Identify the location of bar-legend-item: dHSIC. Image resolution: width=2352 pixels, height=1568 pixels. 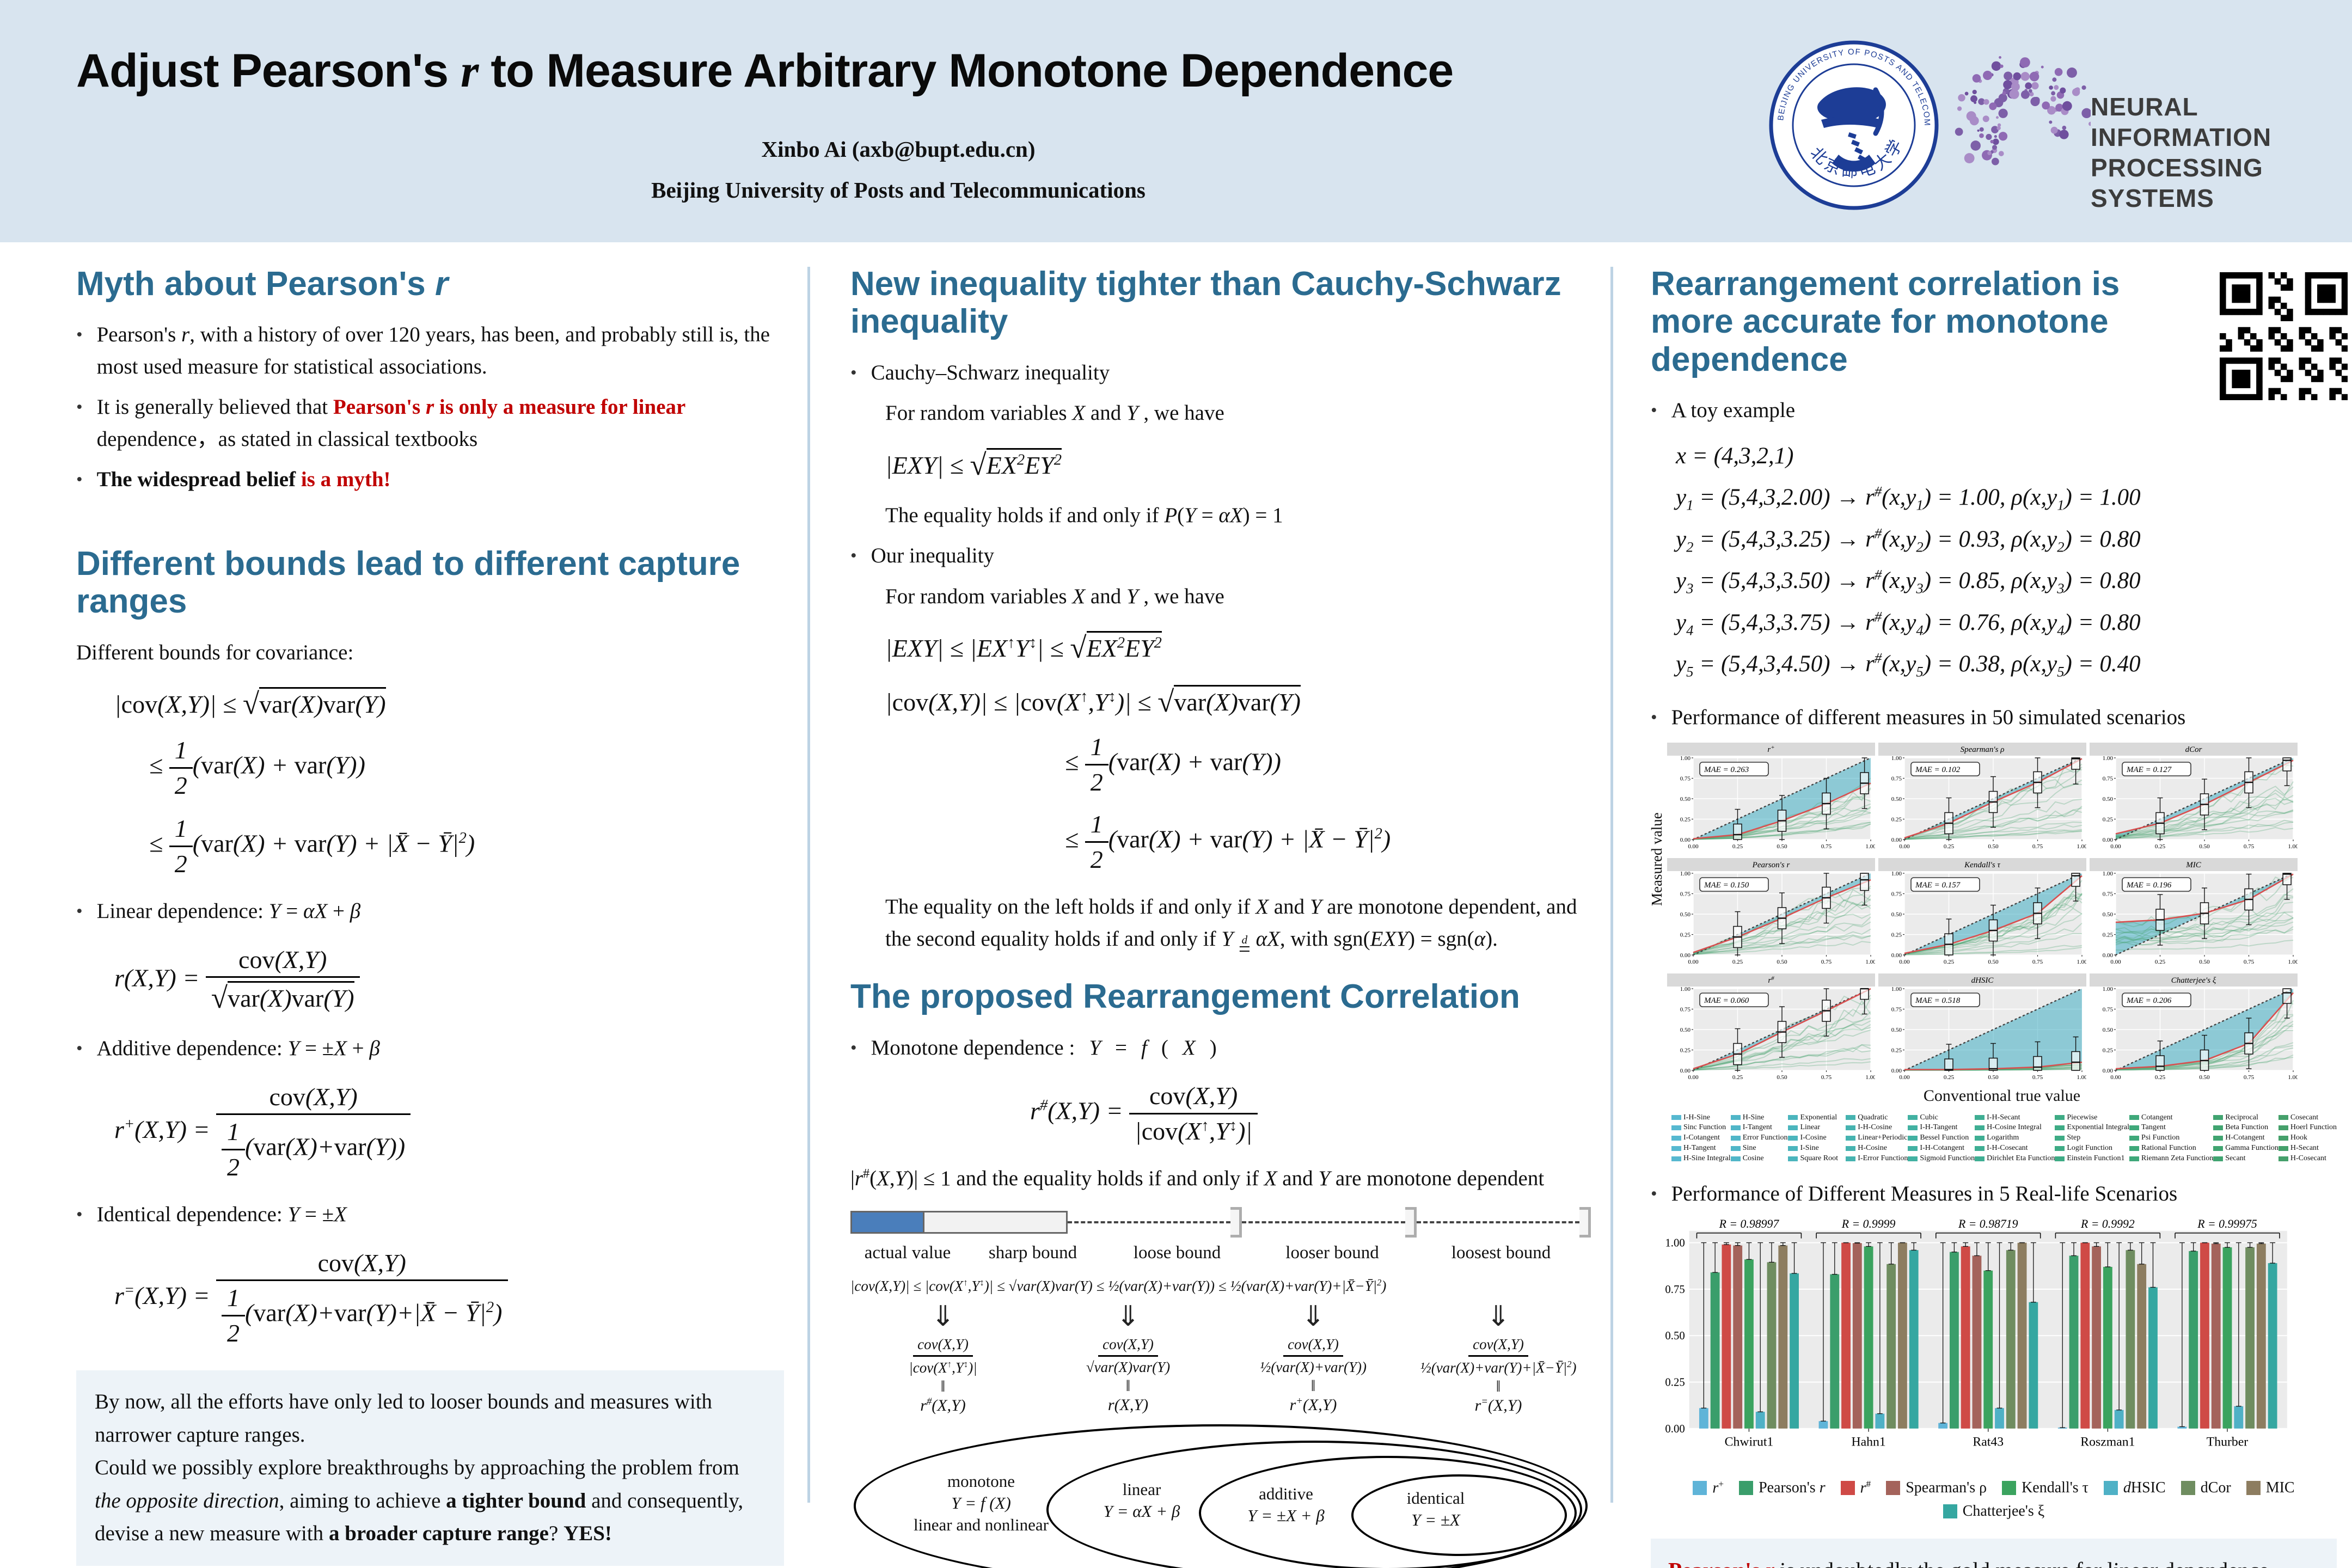
(2134, 1488).